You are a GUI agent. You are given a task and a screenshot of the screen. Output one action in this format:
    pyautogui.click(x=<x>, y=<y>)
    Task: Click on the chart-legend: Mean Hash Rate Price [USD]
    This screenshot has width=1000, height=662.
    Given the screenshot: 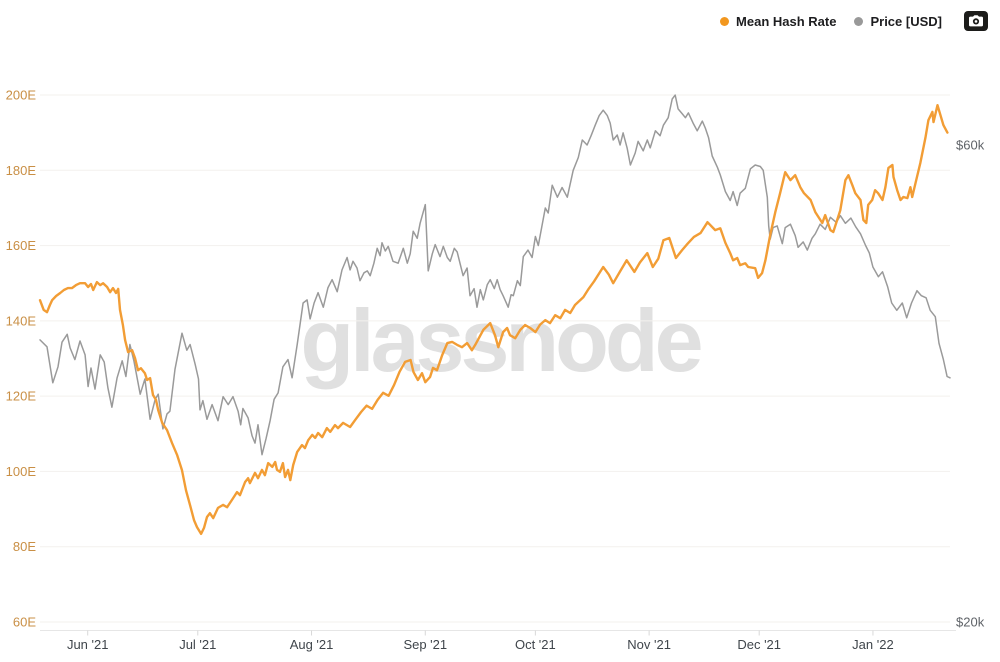 What is the action you would take?
    pyautogui.click(x=854, y=21)
    